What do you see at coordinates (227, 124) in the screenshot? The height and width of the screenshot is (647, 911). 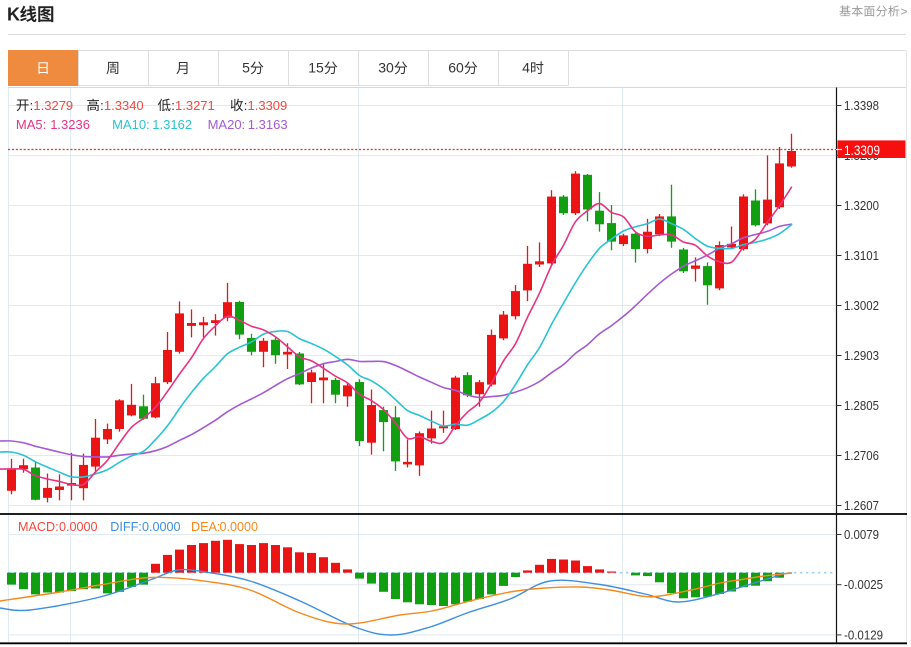 I see `svg-text: MA20:` at bounding box center [227, 124].